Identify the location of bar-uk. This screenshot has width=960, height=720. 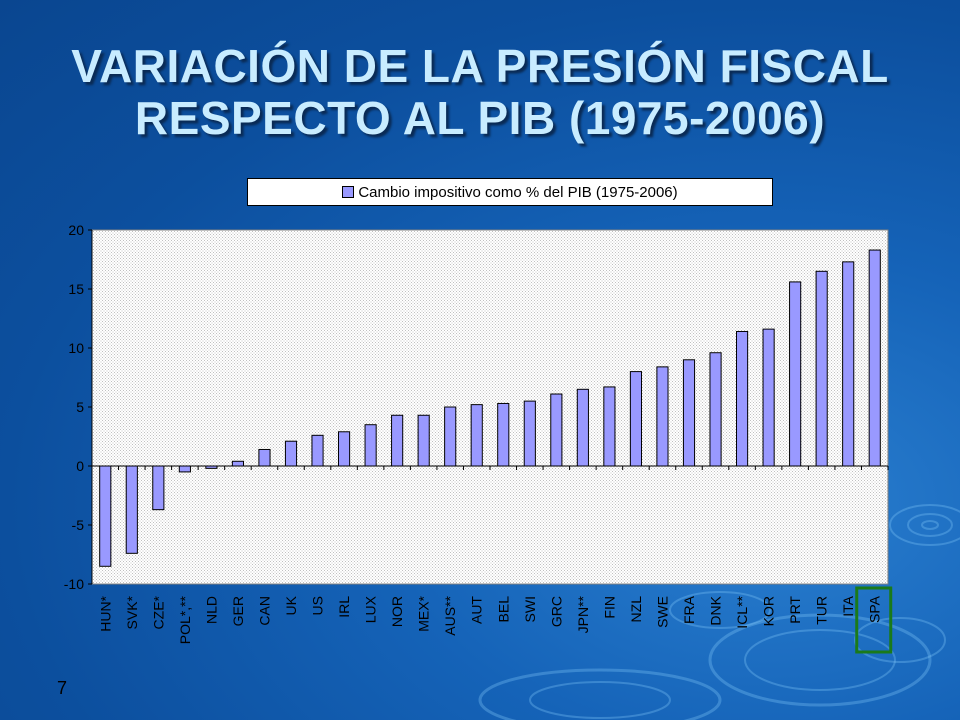
(291, 453).